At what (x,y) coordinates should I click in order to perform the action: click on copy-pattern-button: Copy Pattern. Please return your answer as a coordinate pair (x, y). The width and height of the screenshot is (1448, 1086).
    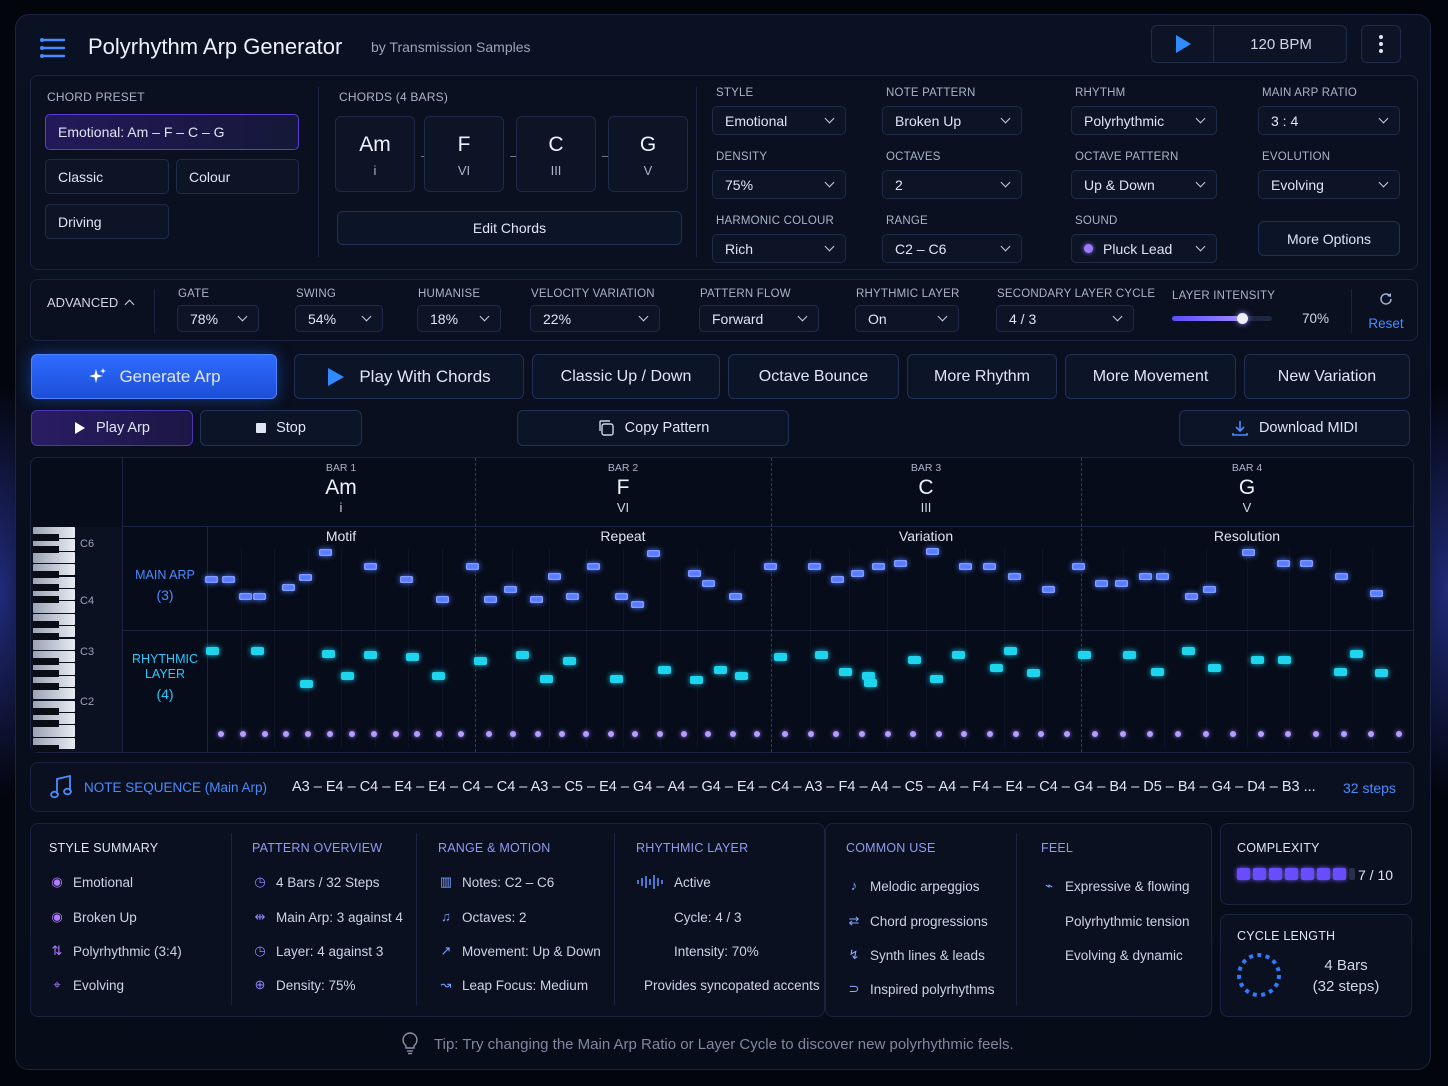
    Looking at the image, I should click on (653, 428).